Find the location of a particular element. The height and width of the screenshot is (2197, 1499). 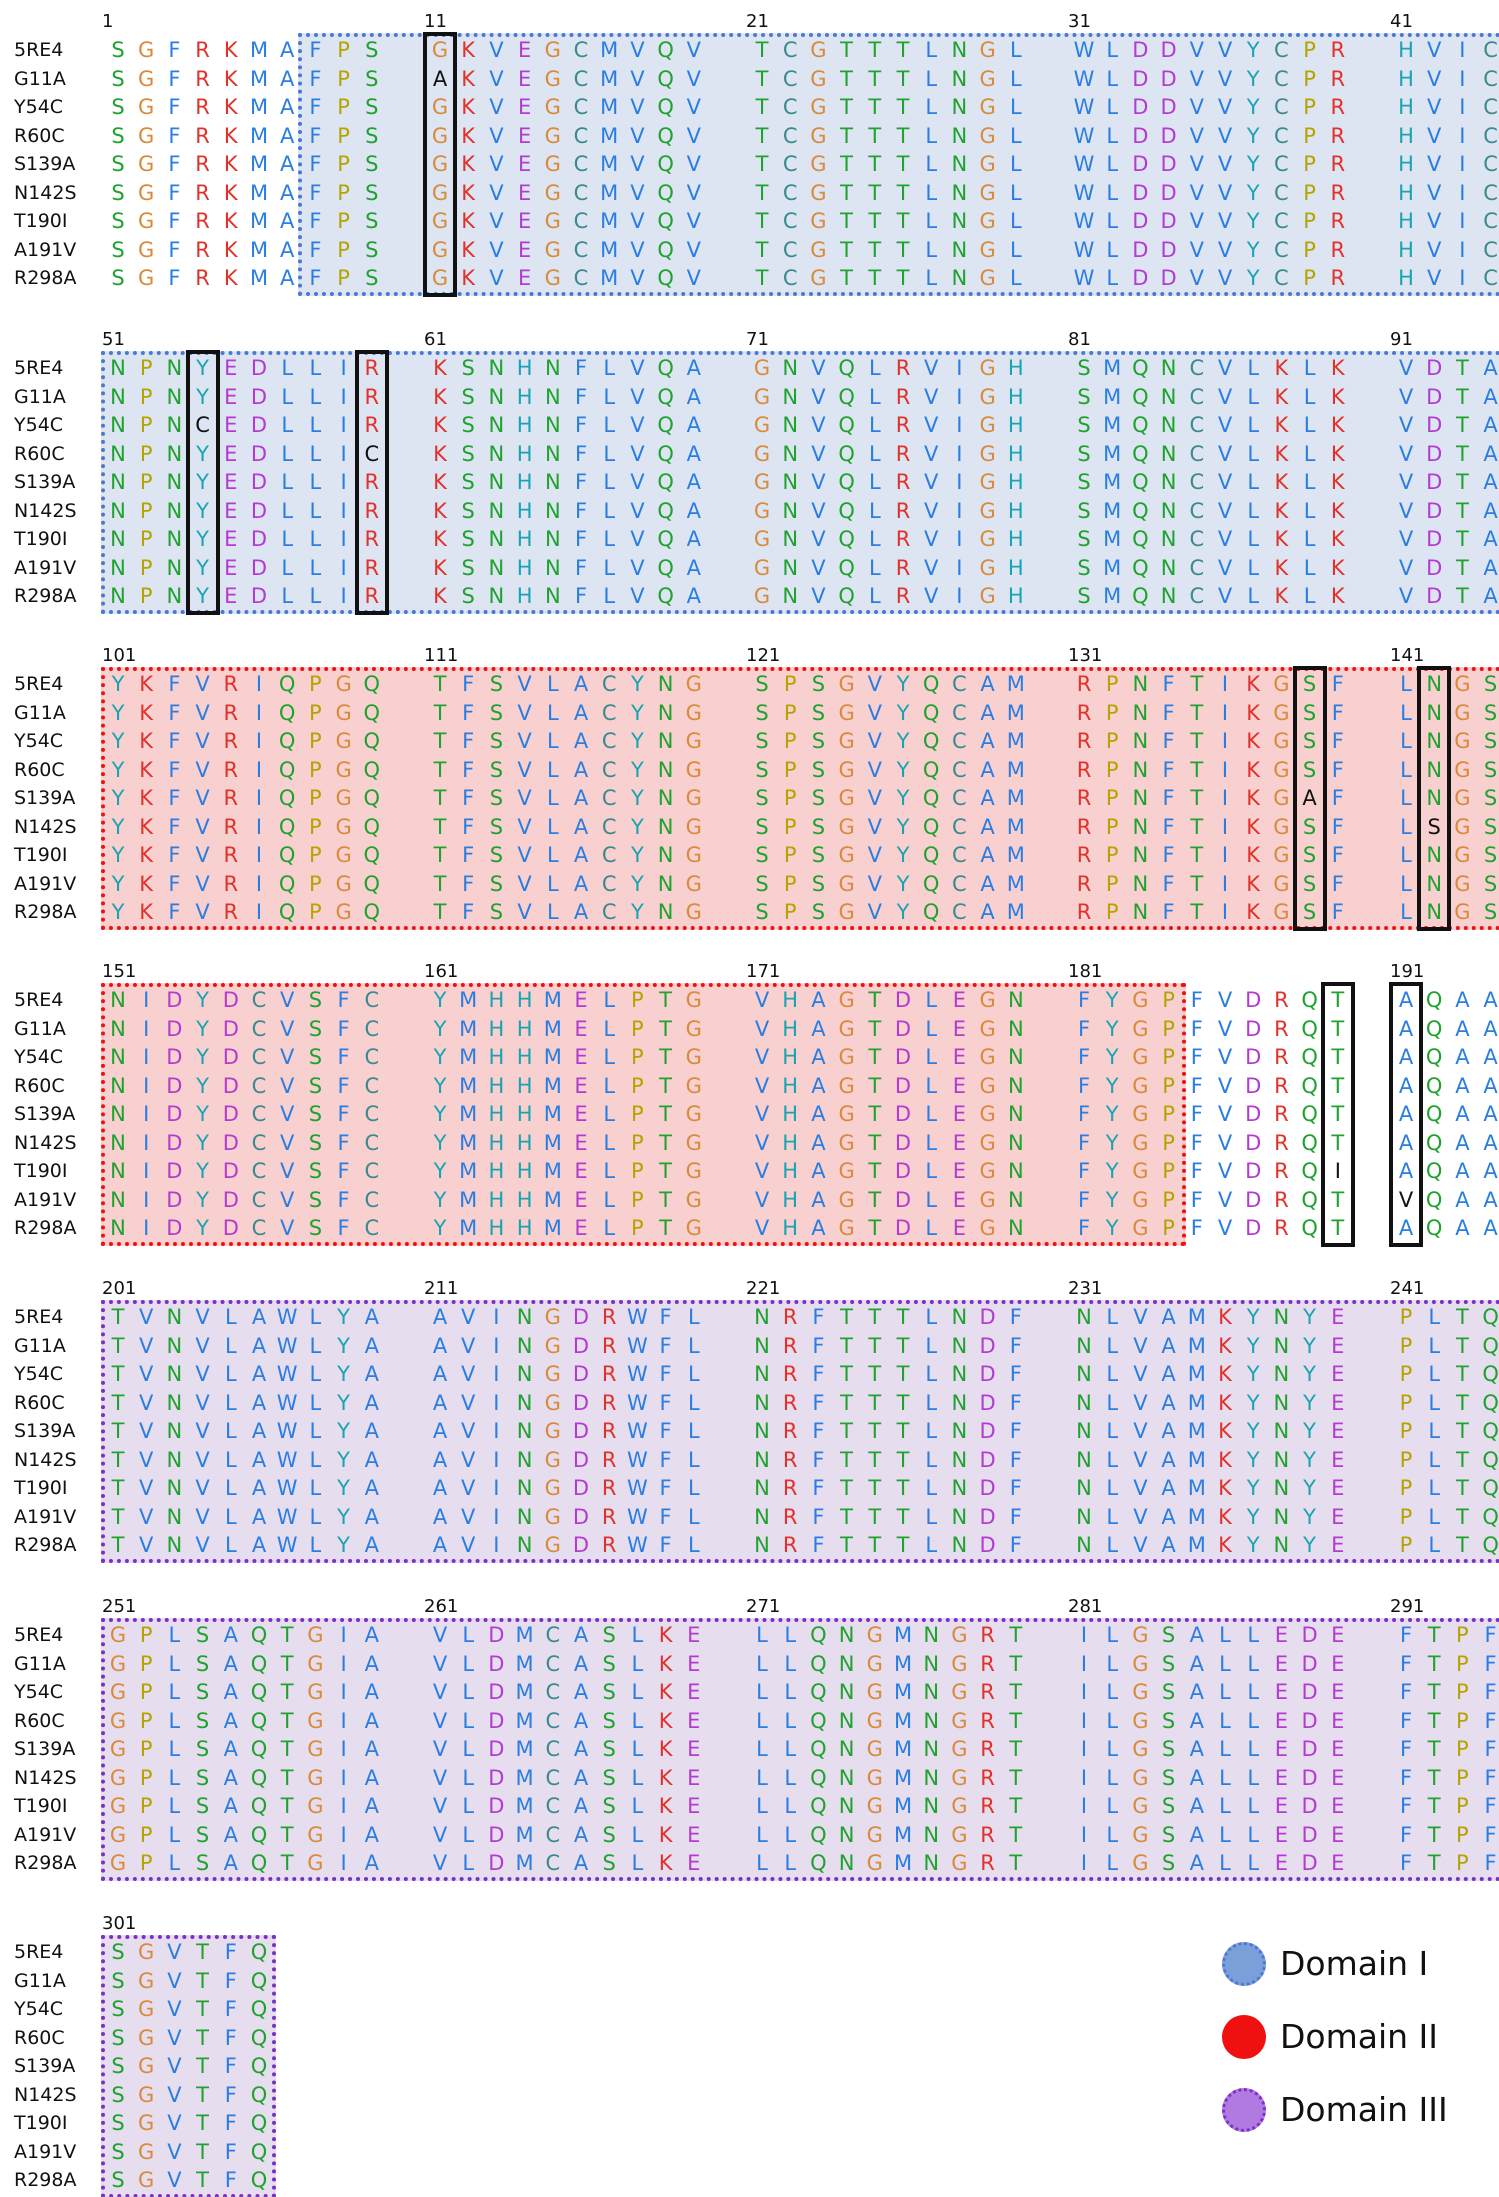

sequence-name: Y54C is located at coordinates (39, 1692).